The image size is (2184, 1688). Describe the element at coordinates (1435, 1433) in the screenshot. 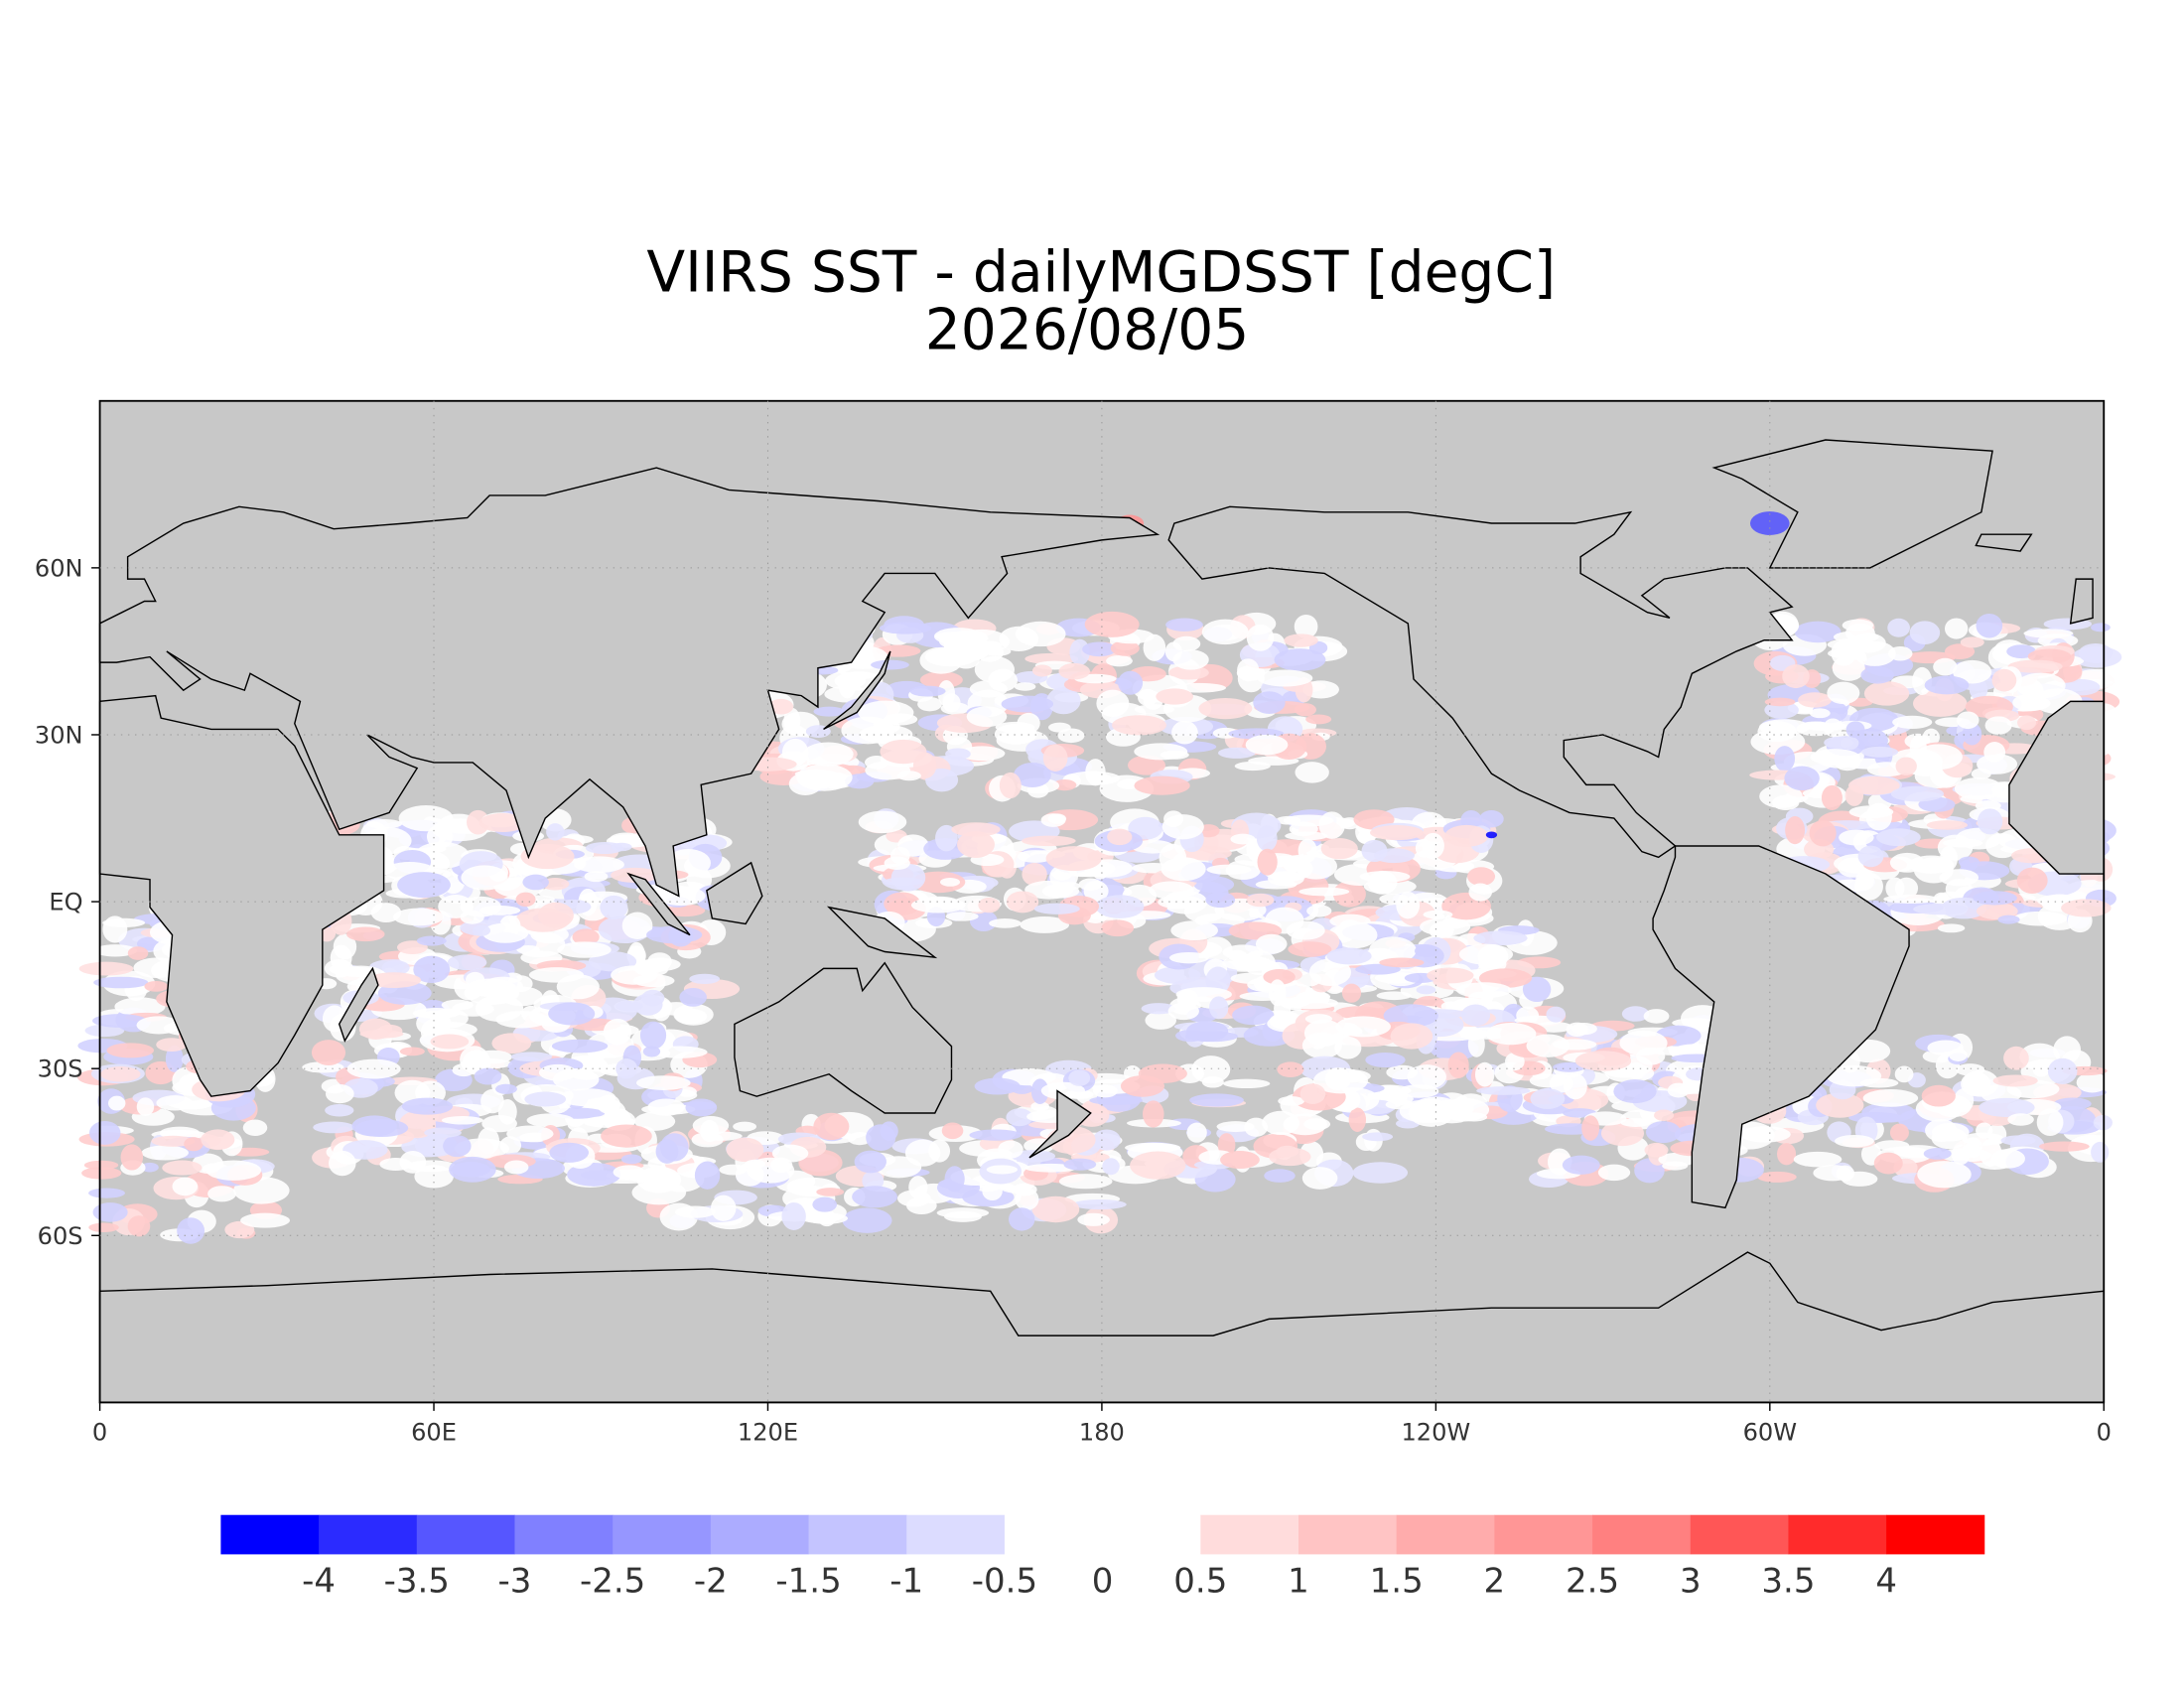

I see `lon-label: 120W` at that location.